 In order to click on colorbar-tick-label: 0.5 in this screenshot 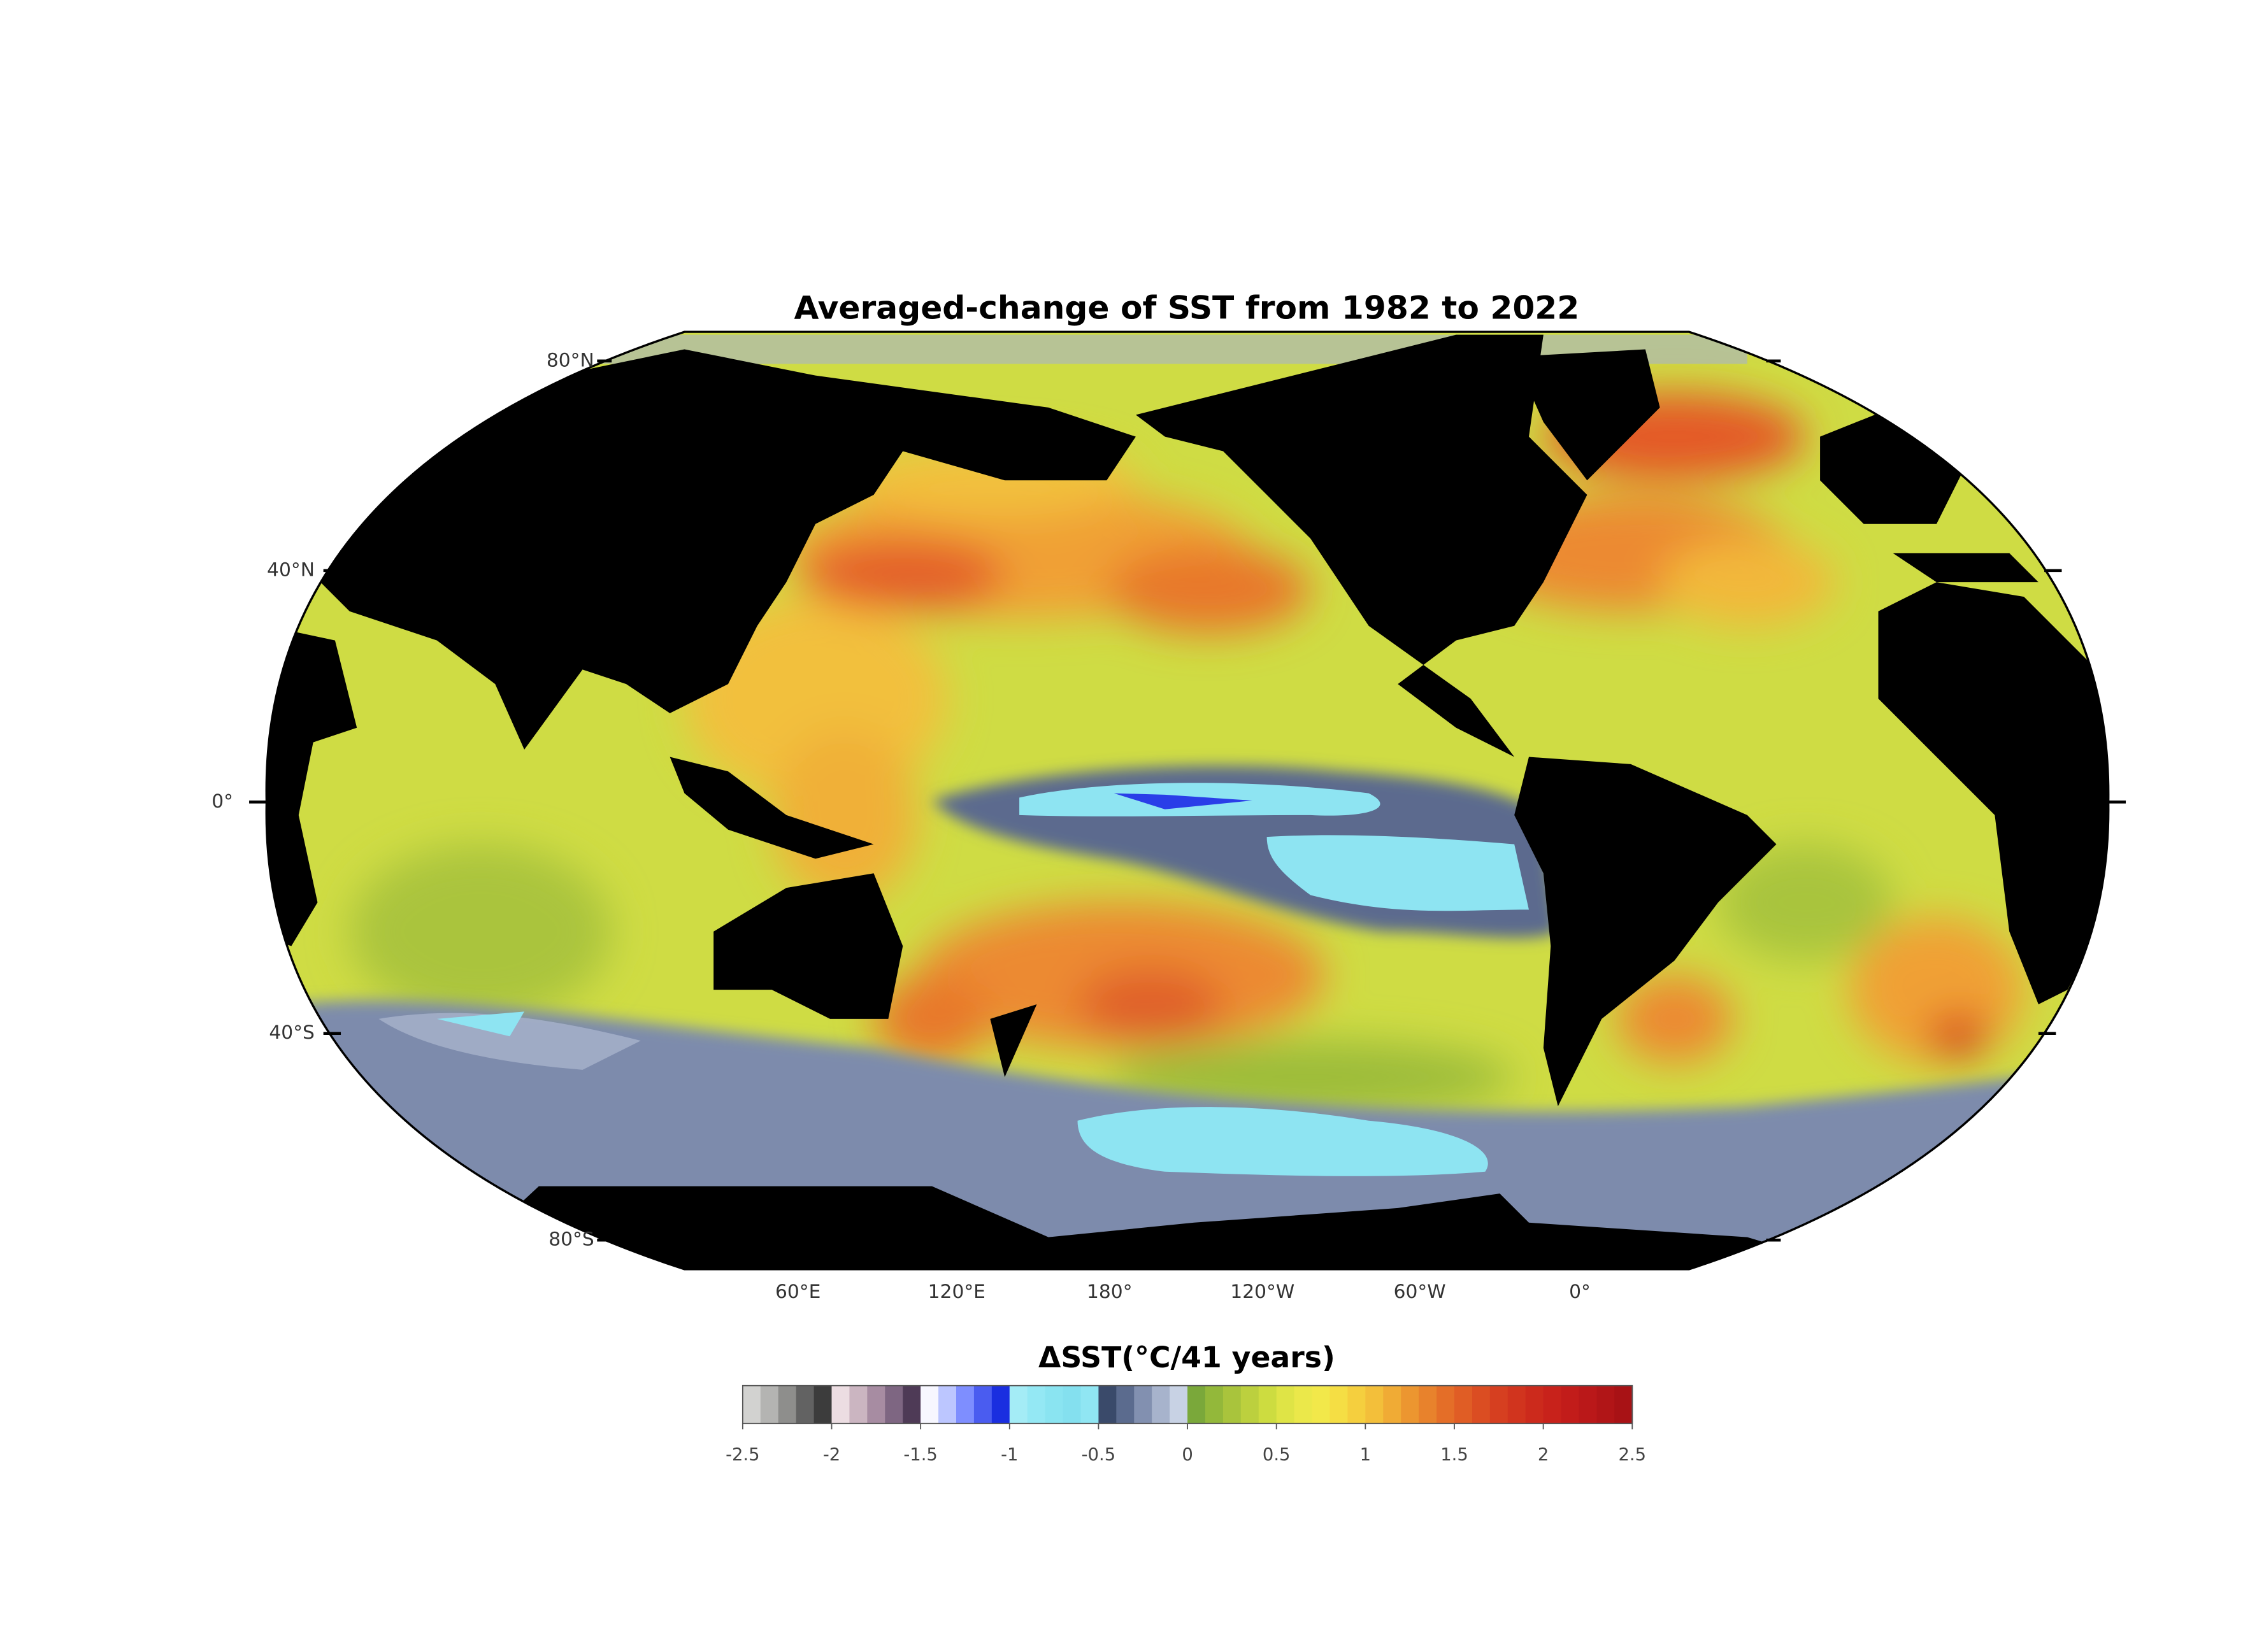, I will do `click(1277, 1455)`.